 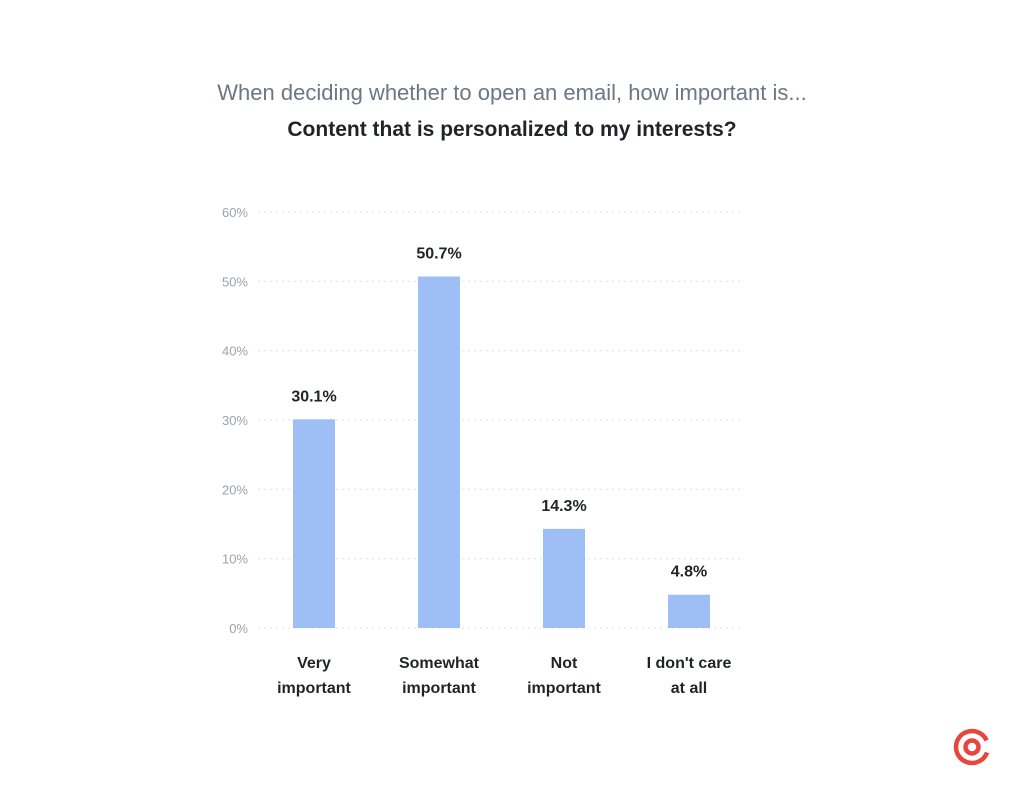 What do you see at coordinates (438, 253) in the screenshot?
I see `value-label: 50.7%` at bounding box center [438, 253].